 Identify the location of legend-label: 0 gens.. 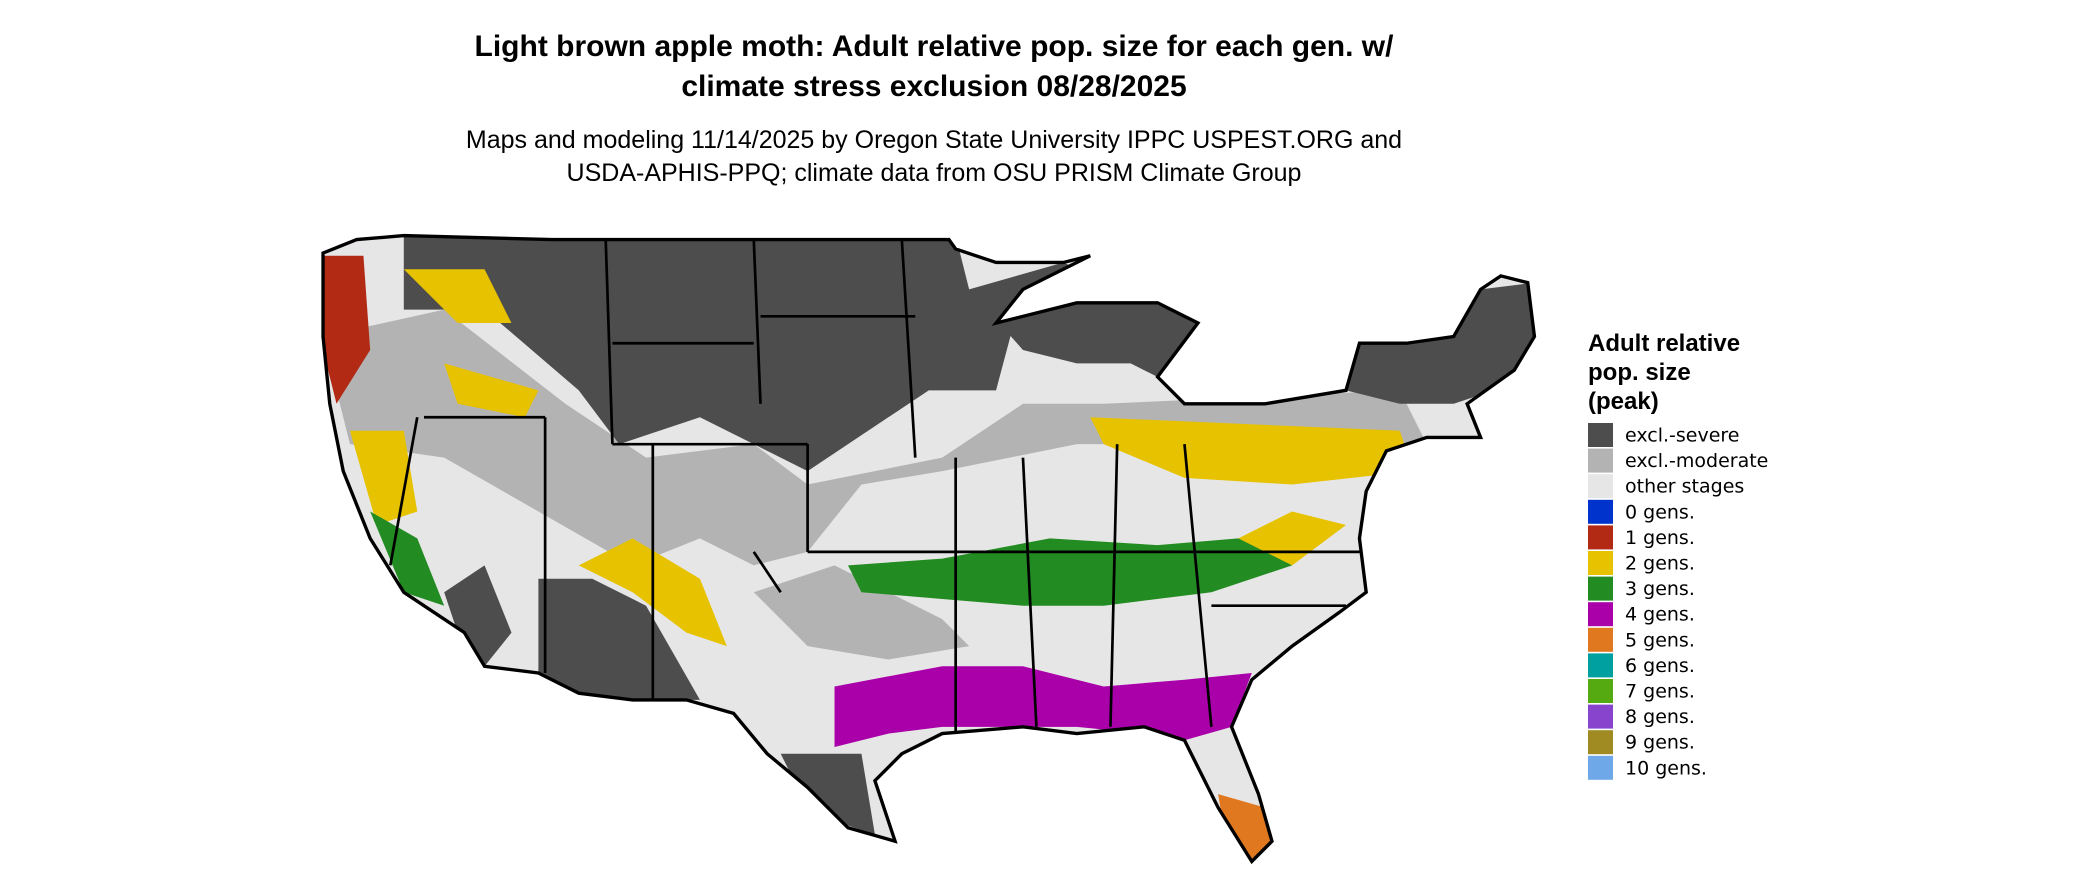
(1660, 512).